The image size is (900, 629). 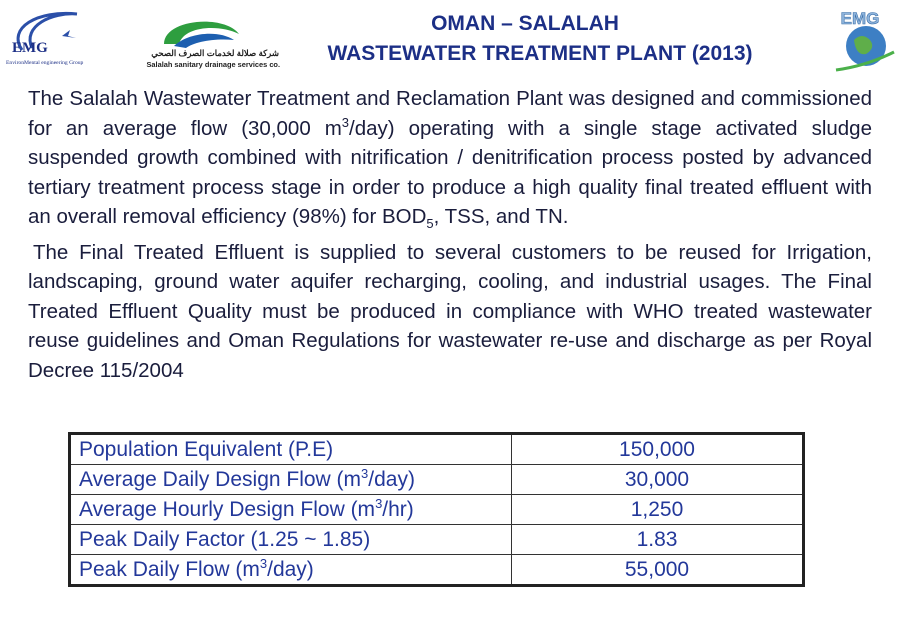 I want to click on text-run: Average Hourly Design Flow (m, so click(x=227, y=509).